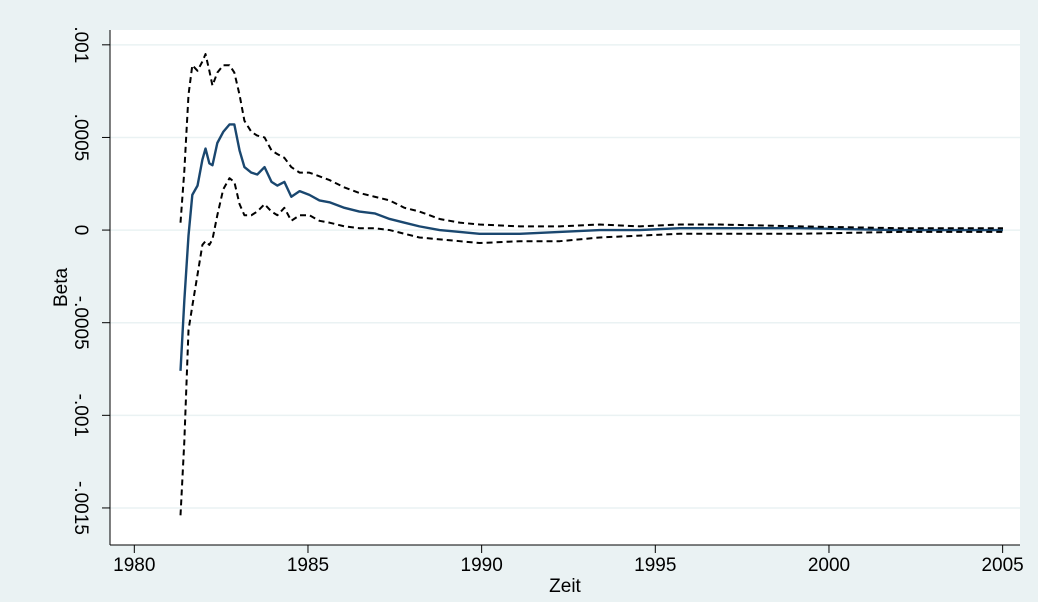  Describe the element at coordinates (308, 565) in the screenshot. I see `x-tick-label: 1985` at that location.